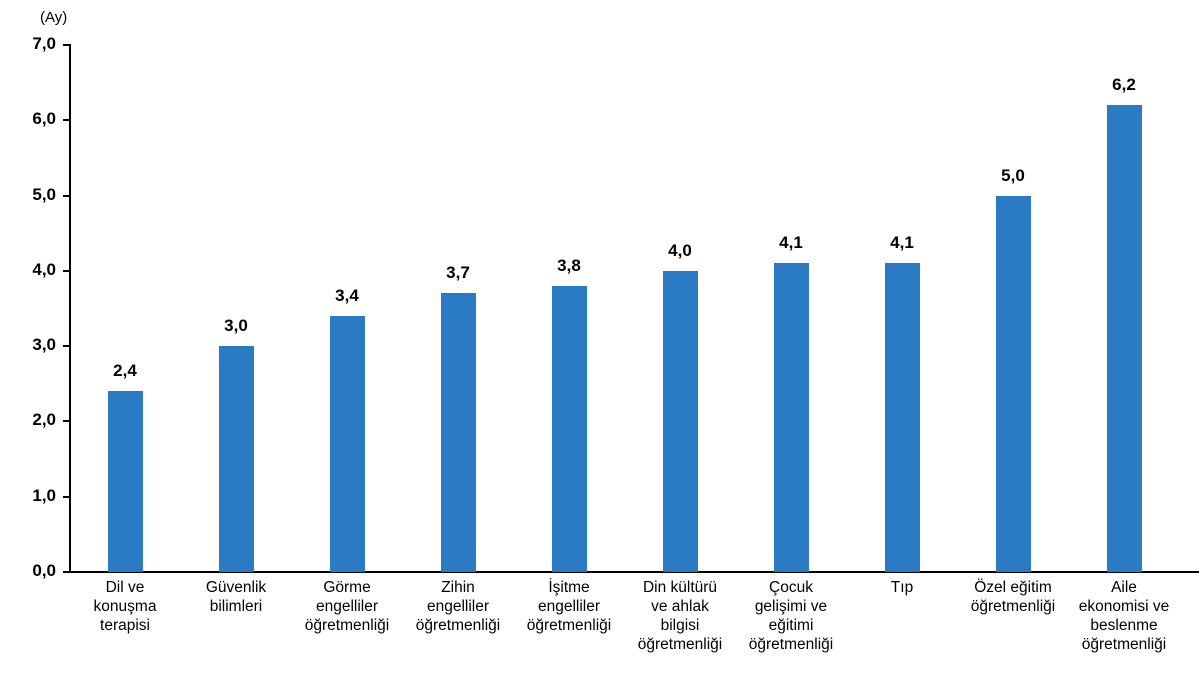 The image size is (1200, 695). What do you see at coordinates (347, 606) in the screenshot?
I see `category-label: Görme engelliler öğretmenliği` at bounding box center [347, 606].